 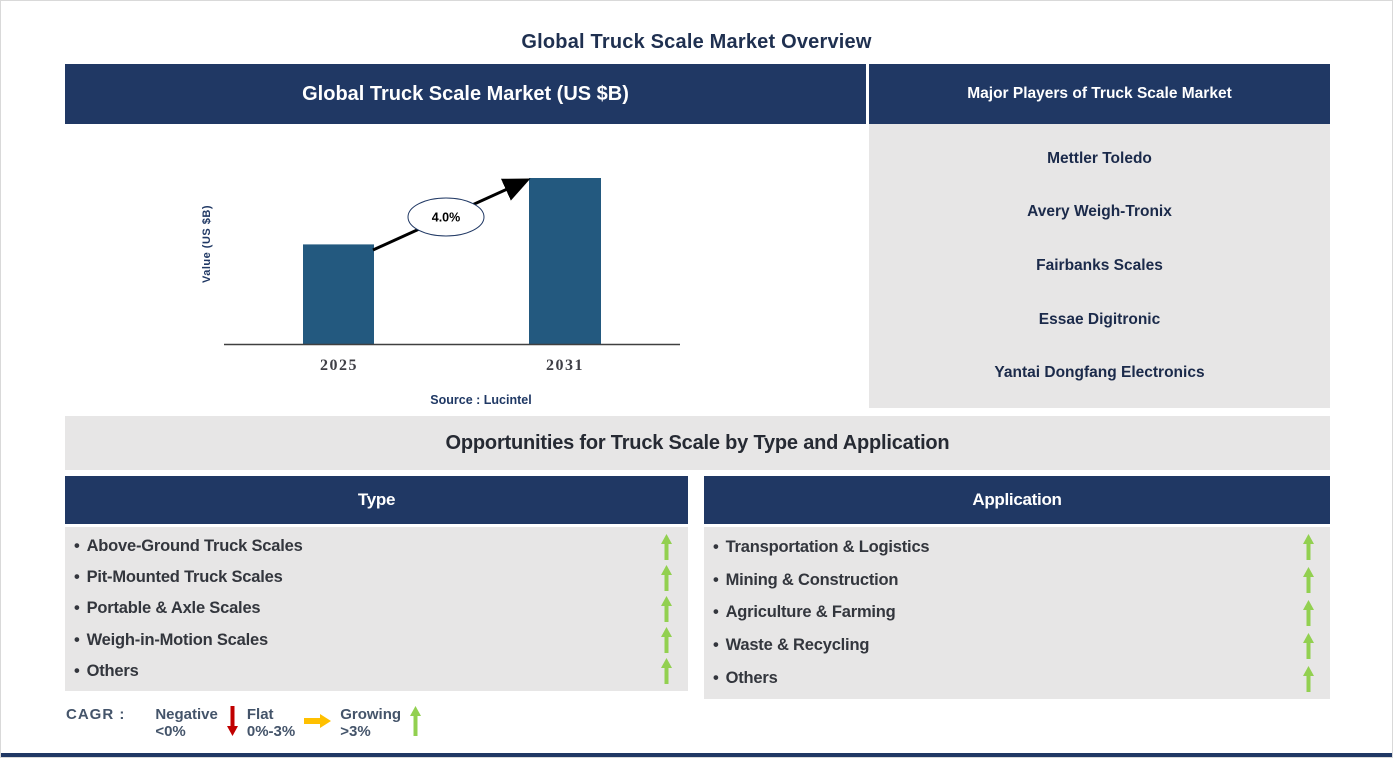 I want to click on application-list-item: • Others, so click(x=1017, y=678).